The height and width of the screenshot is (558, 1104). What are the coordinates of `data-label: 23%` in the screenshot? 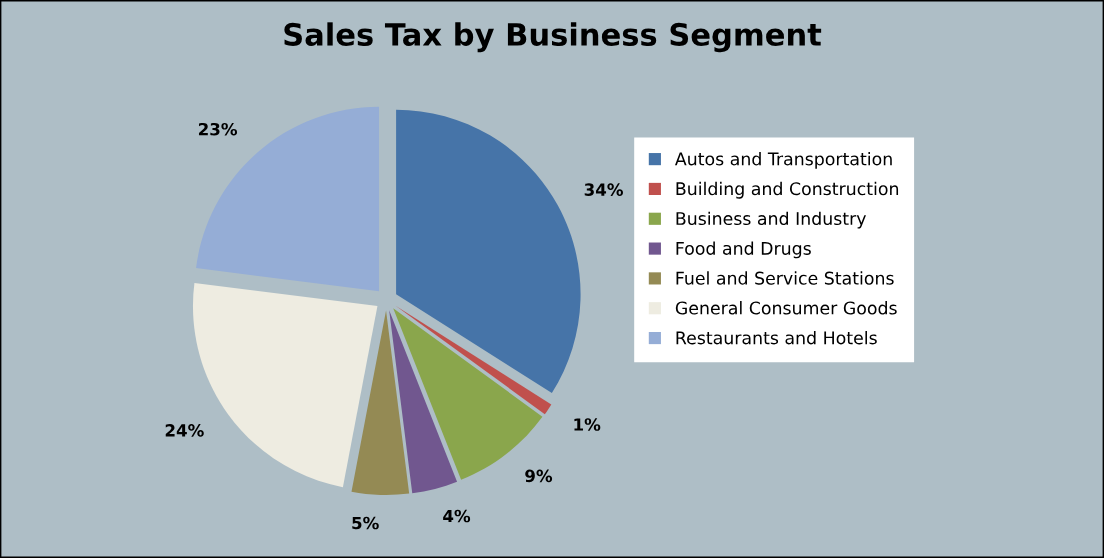 It's located at (218, 129).